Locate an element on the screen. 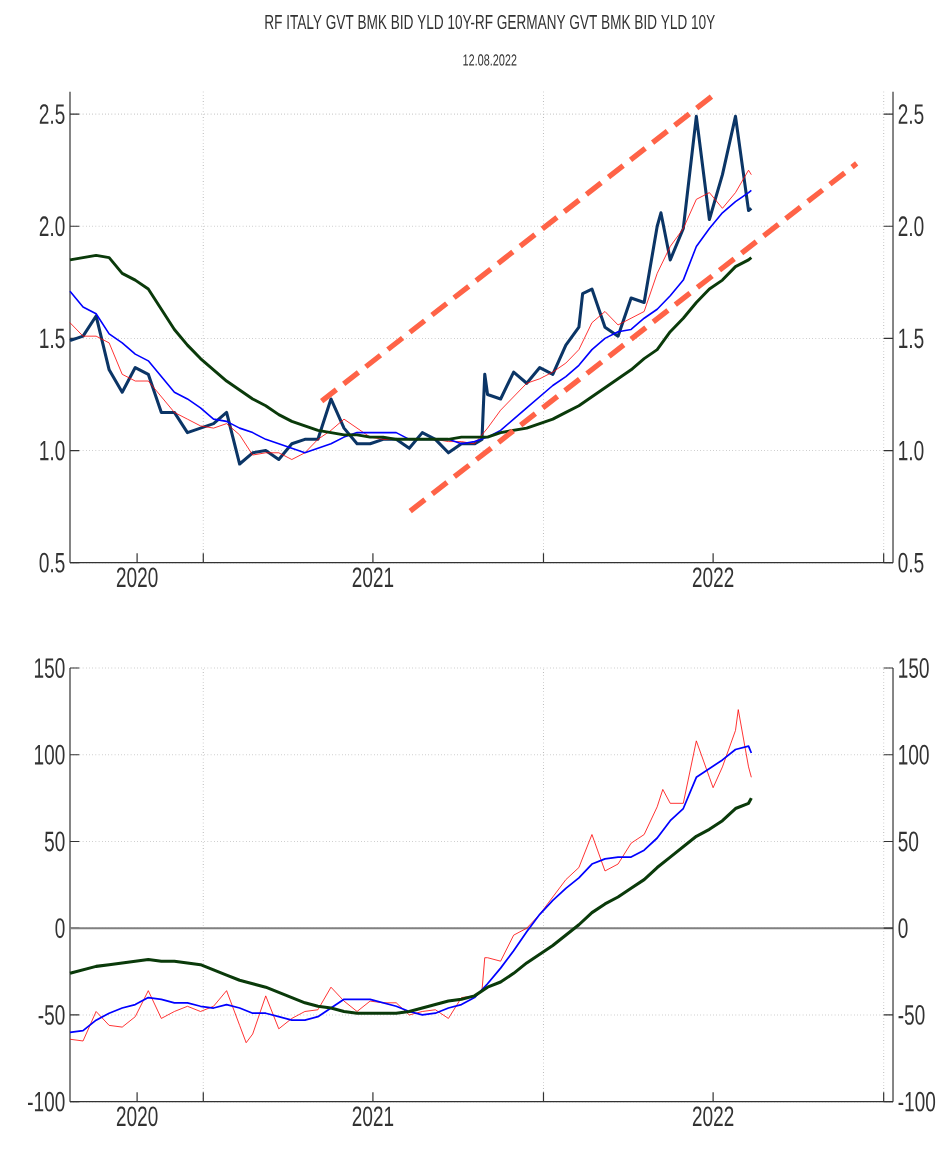 Image resolution: width=951 pixels, height=1168 pixels. y2-tick-label: 1.0 is located at coordinates (911, 450).